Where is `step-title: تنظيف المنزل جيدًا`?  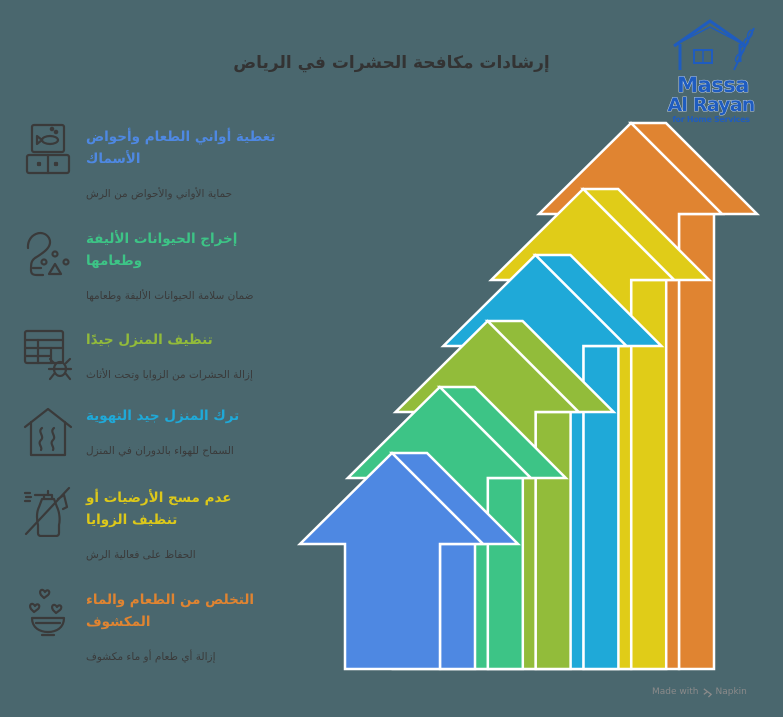 step-title: تنظيف المنزل جيدًا is located at coordinates (186, 340).